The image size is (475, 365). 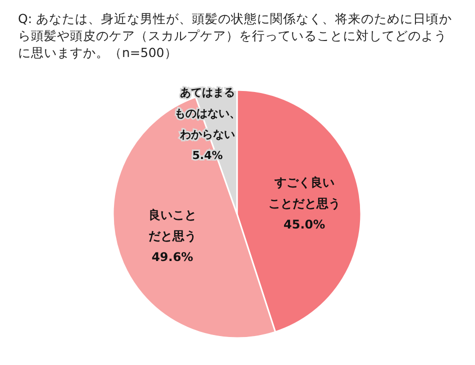 I want to click on data-label: 5.4%, so click(x=207, y=155).